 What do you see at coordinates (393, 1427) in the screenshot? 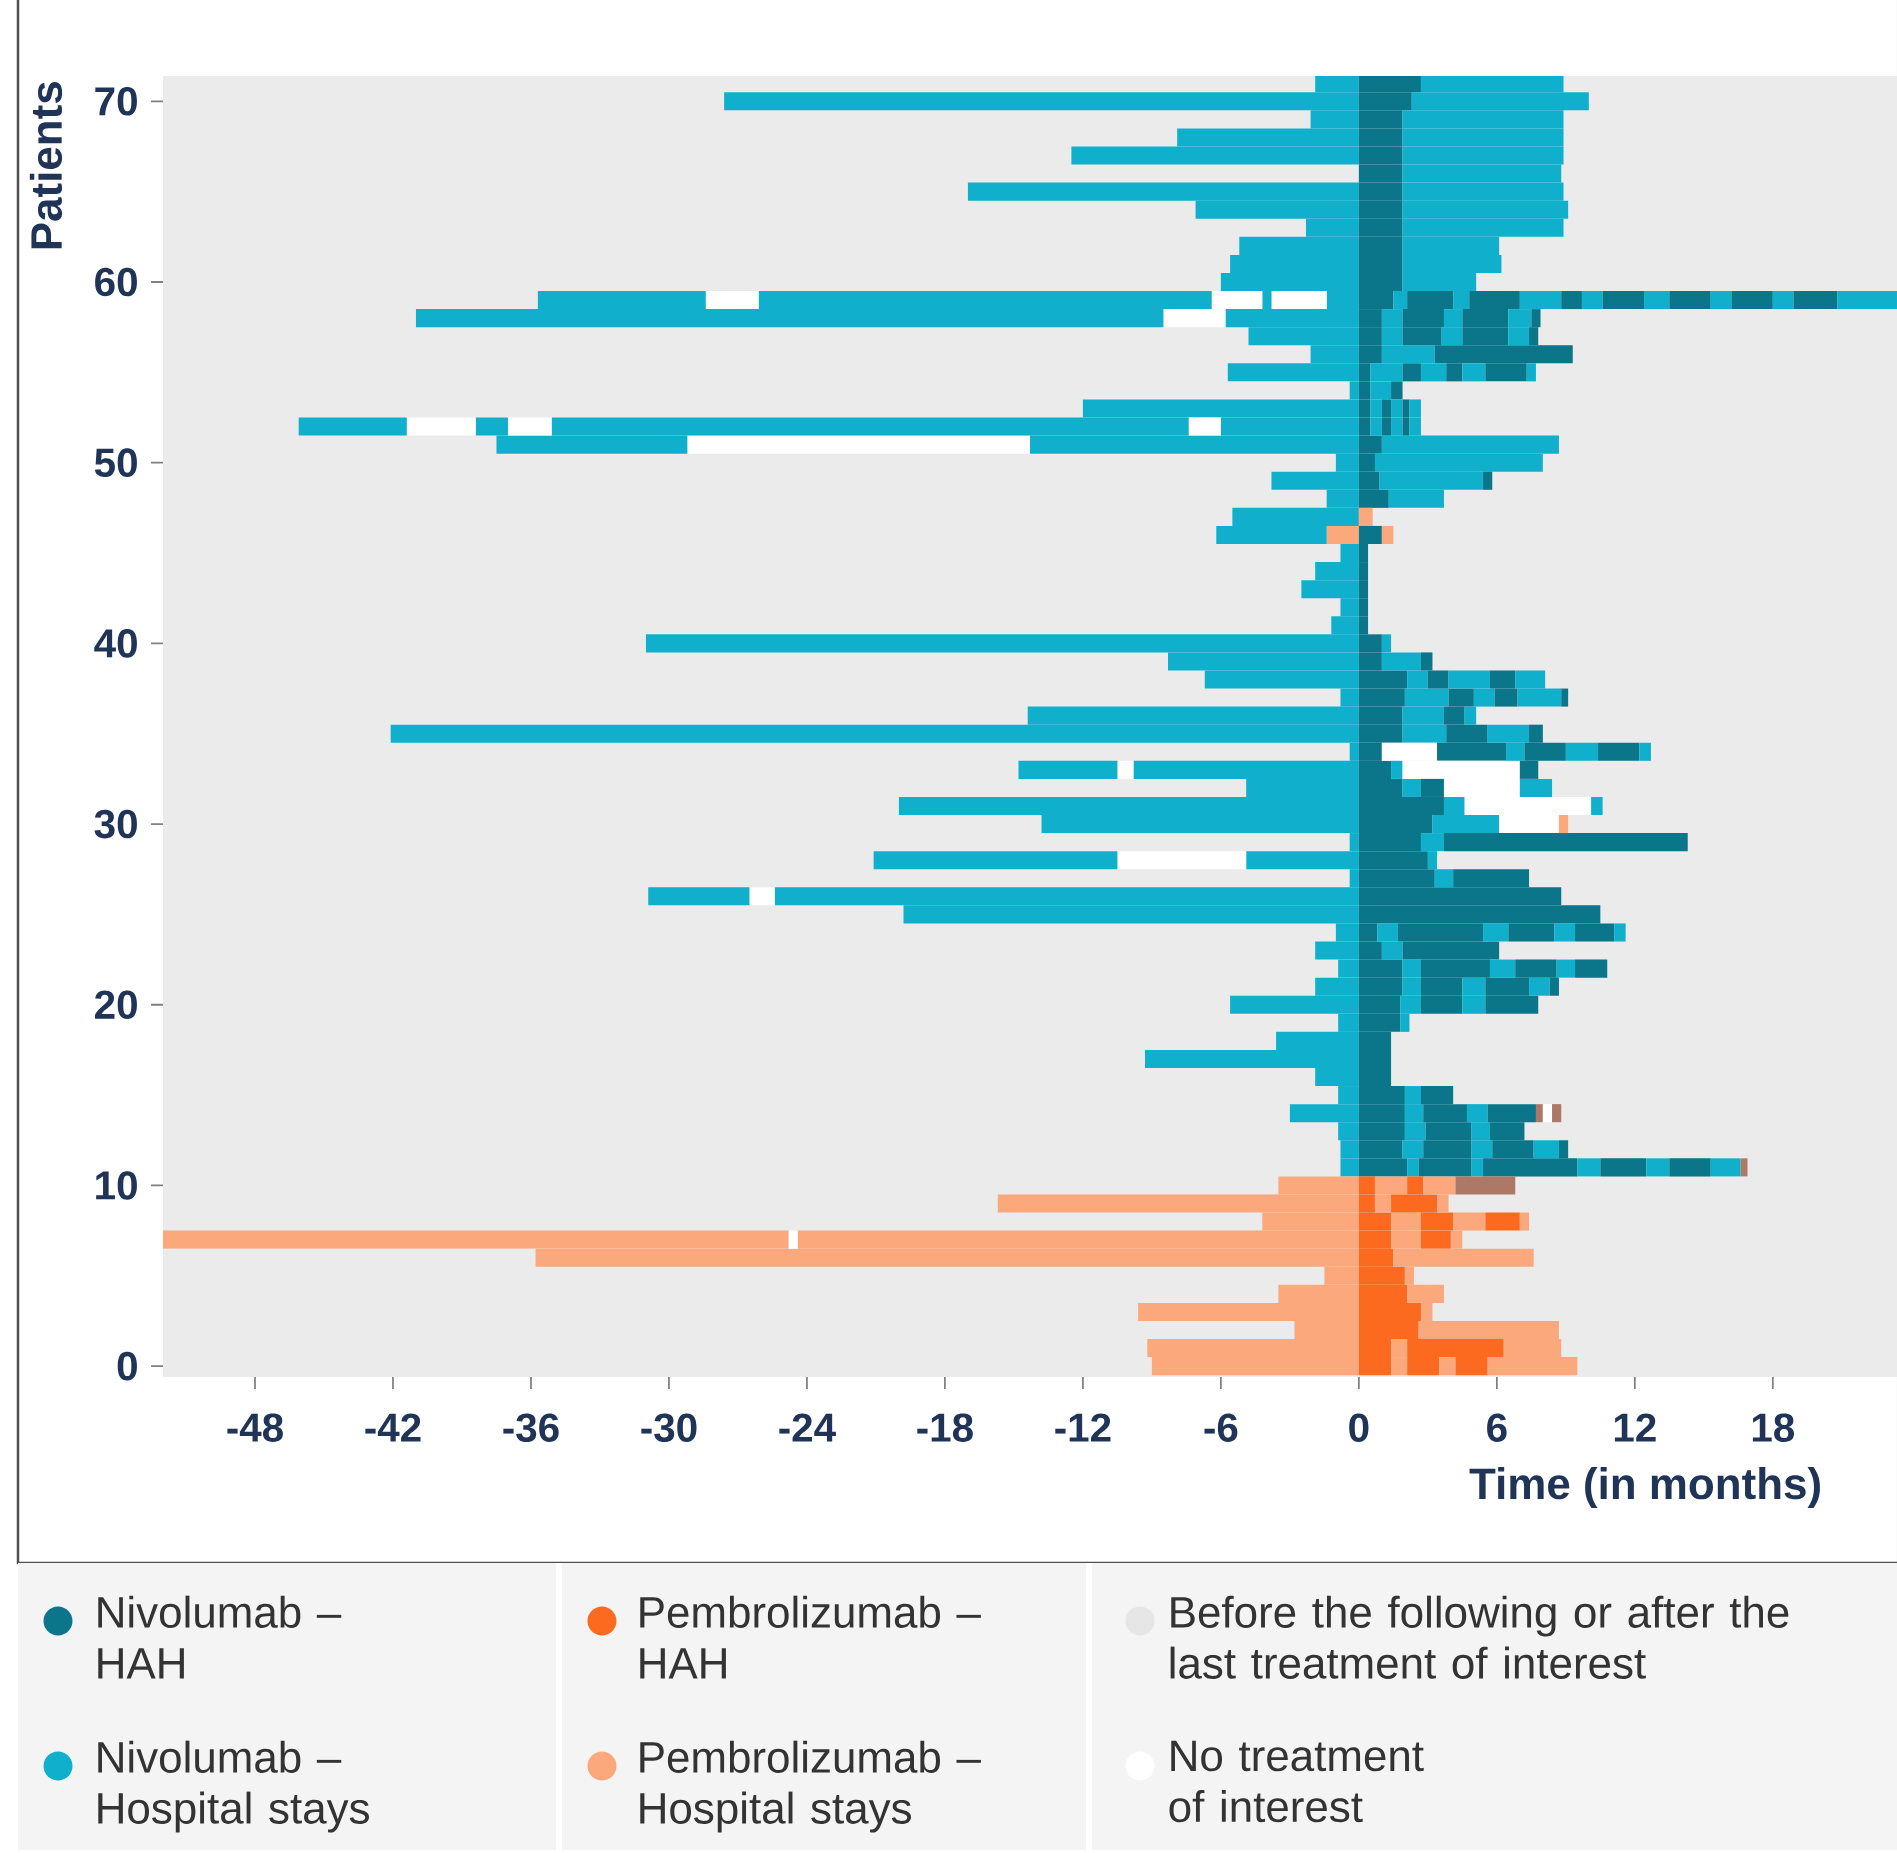
I see `x-tick-label: -42` at bounding box center [393, 1427].